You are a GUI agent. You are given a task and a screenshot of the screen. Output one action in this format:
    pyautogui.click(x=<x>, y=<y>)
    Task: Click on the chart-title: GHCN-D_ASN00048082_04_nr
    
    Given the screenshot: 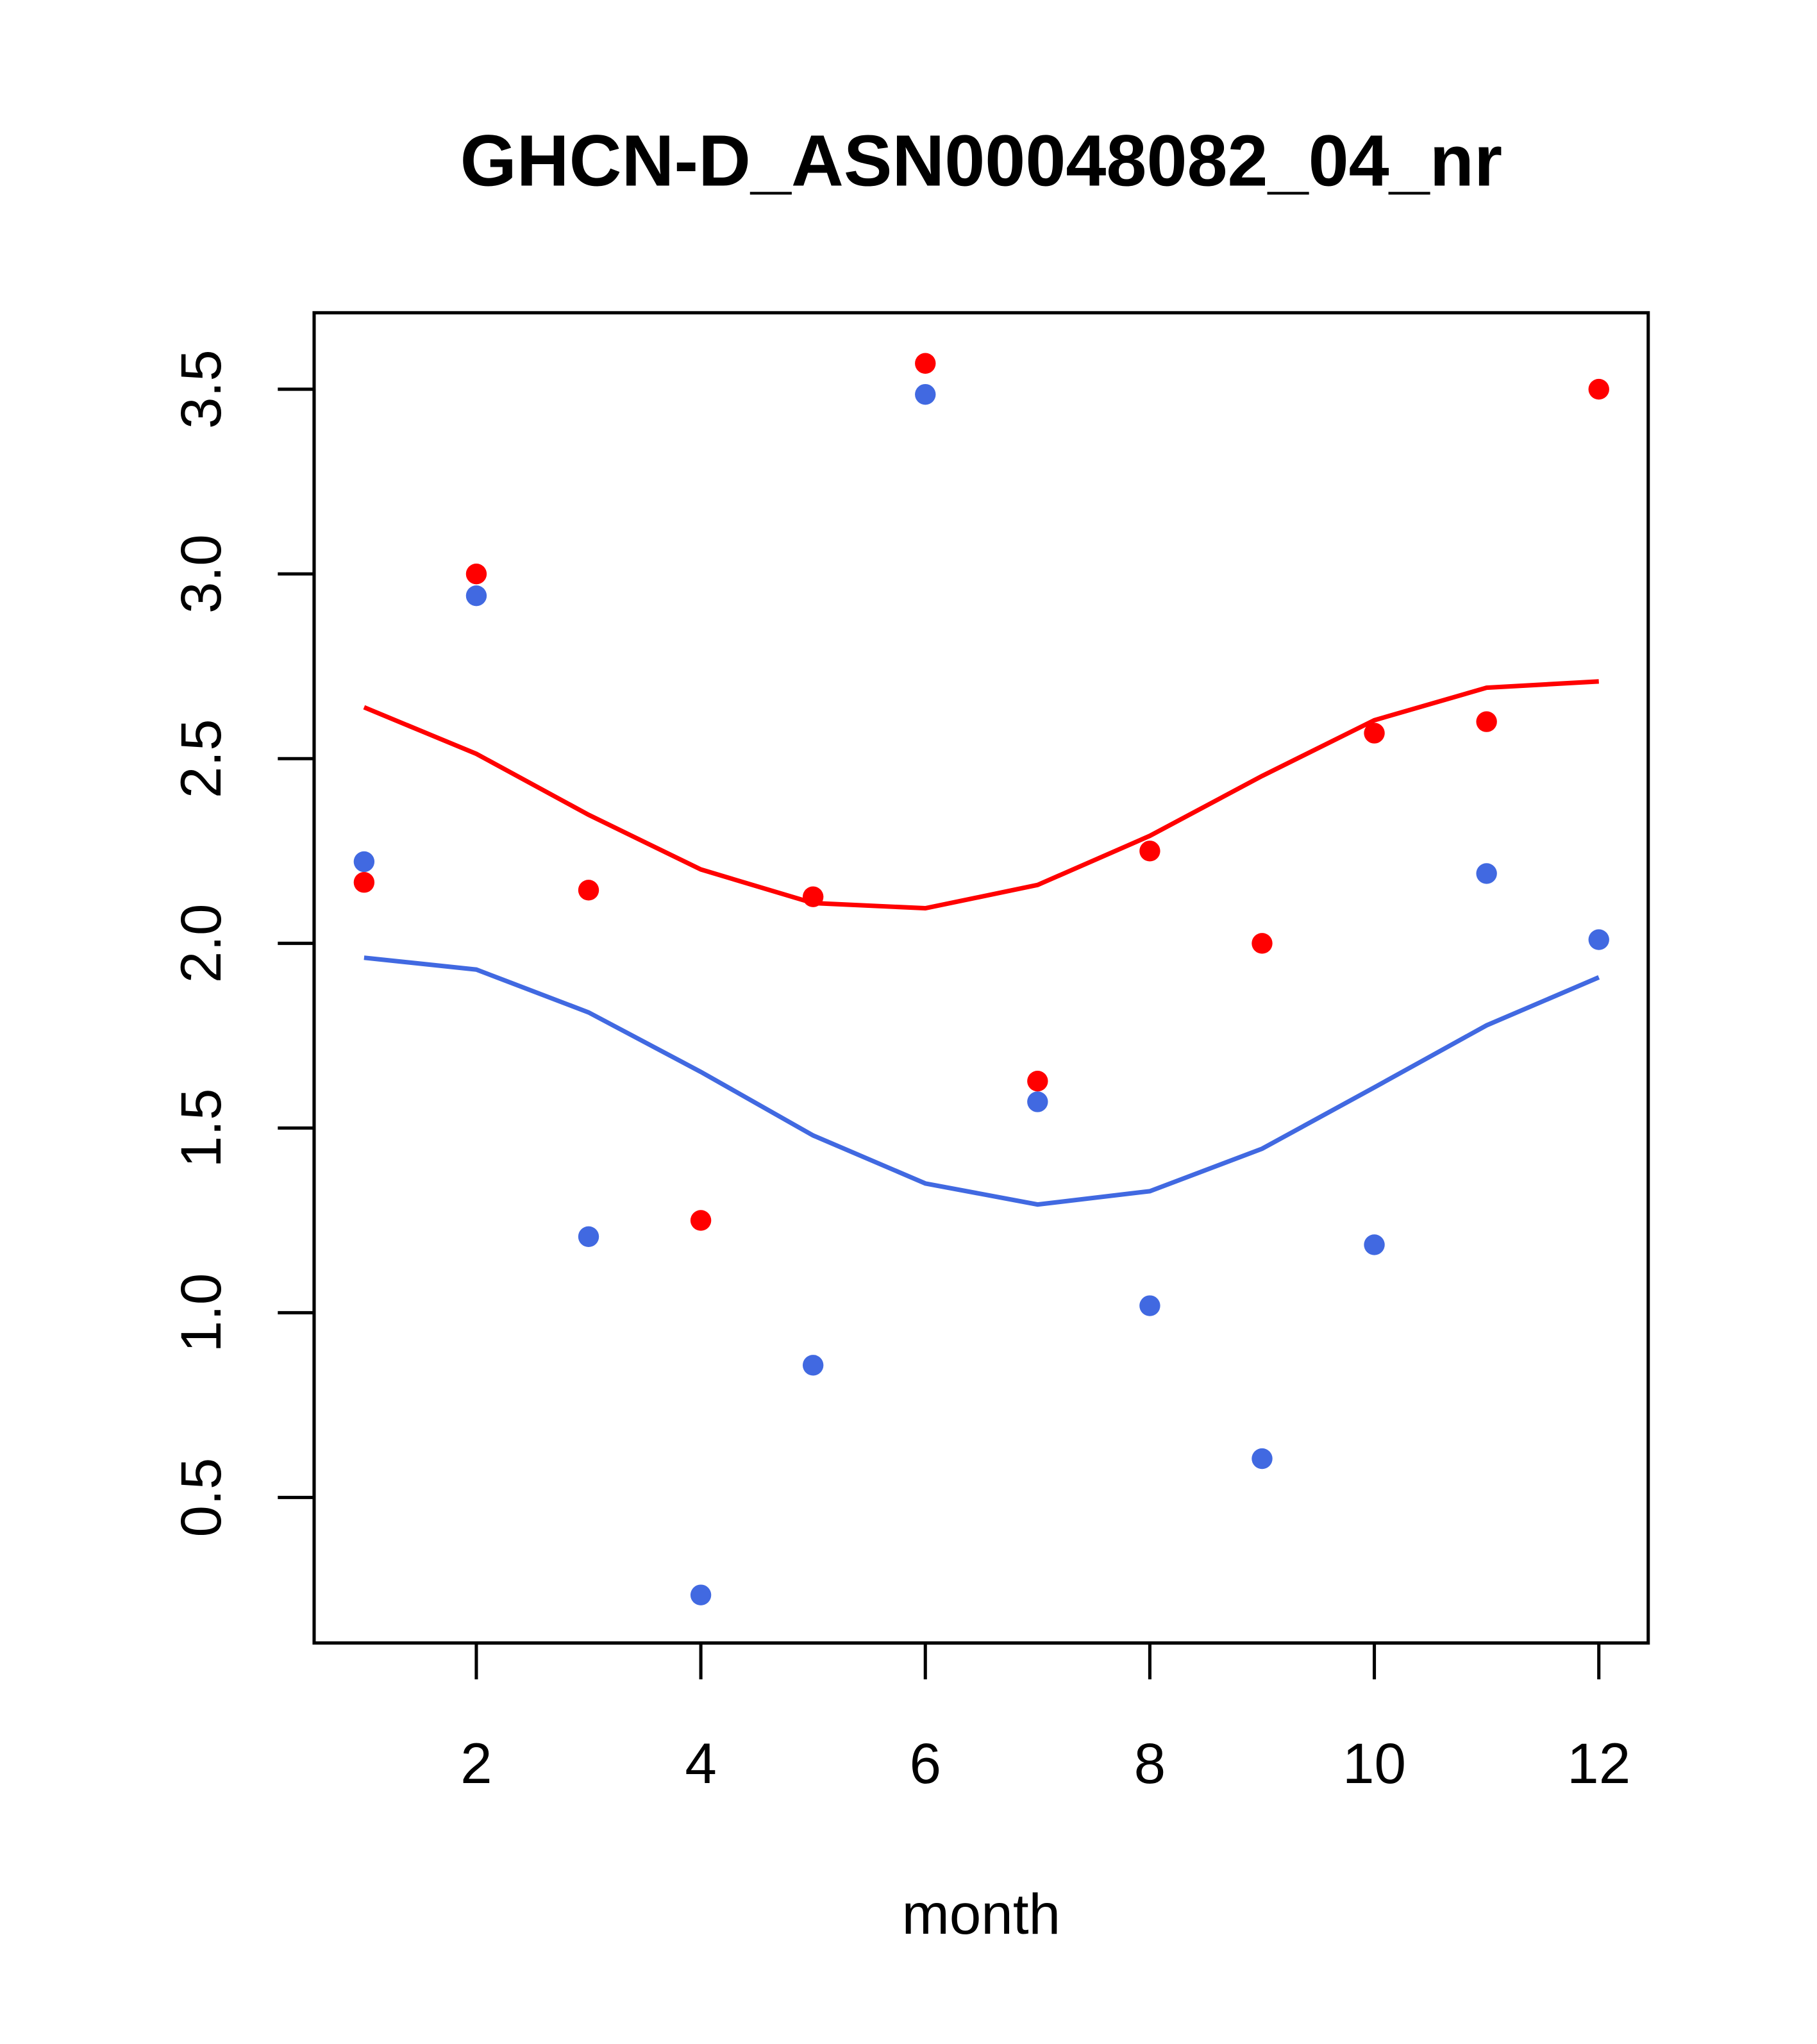 What is the action you would take?
    pyautogui.click(x=981, y=160)
    